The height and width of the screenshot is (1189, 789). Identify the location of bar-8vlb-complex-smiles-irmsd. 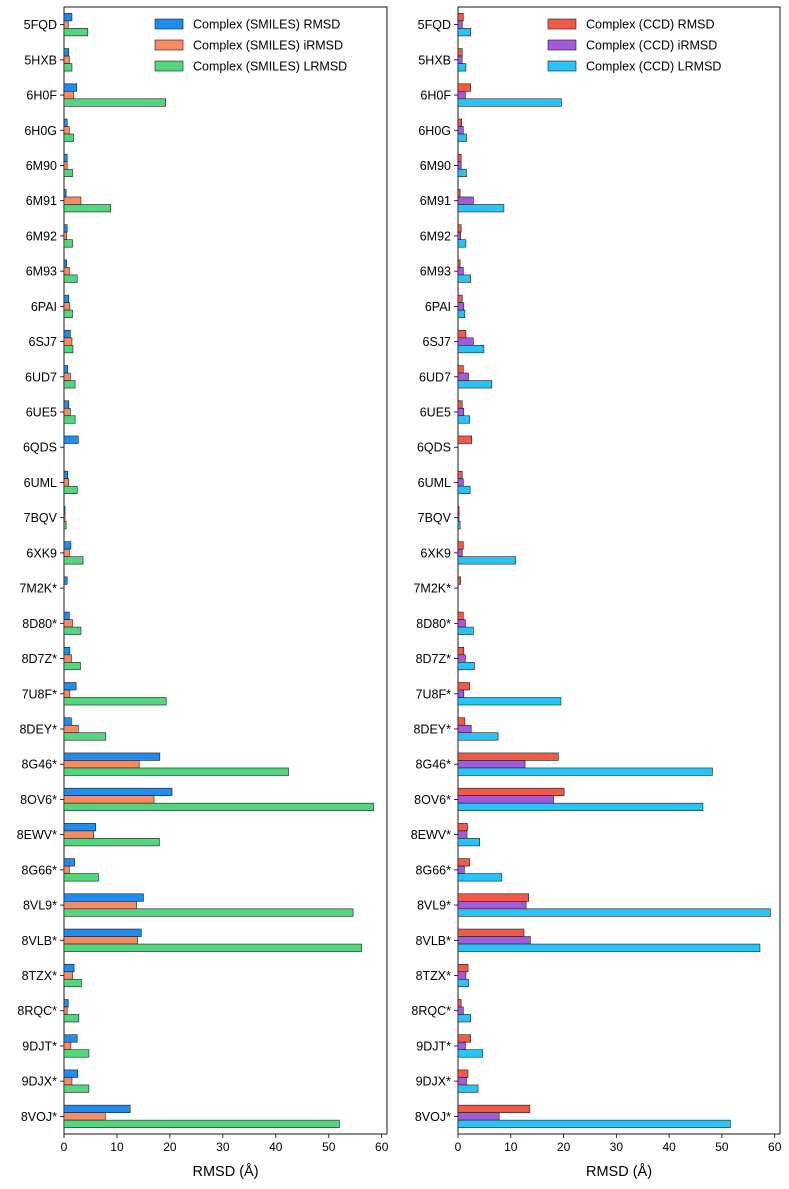
(100, 940).